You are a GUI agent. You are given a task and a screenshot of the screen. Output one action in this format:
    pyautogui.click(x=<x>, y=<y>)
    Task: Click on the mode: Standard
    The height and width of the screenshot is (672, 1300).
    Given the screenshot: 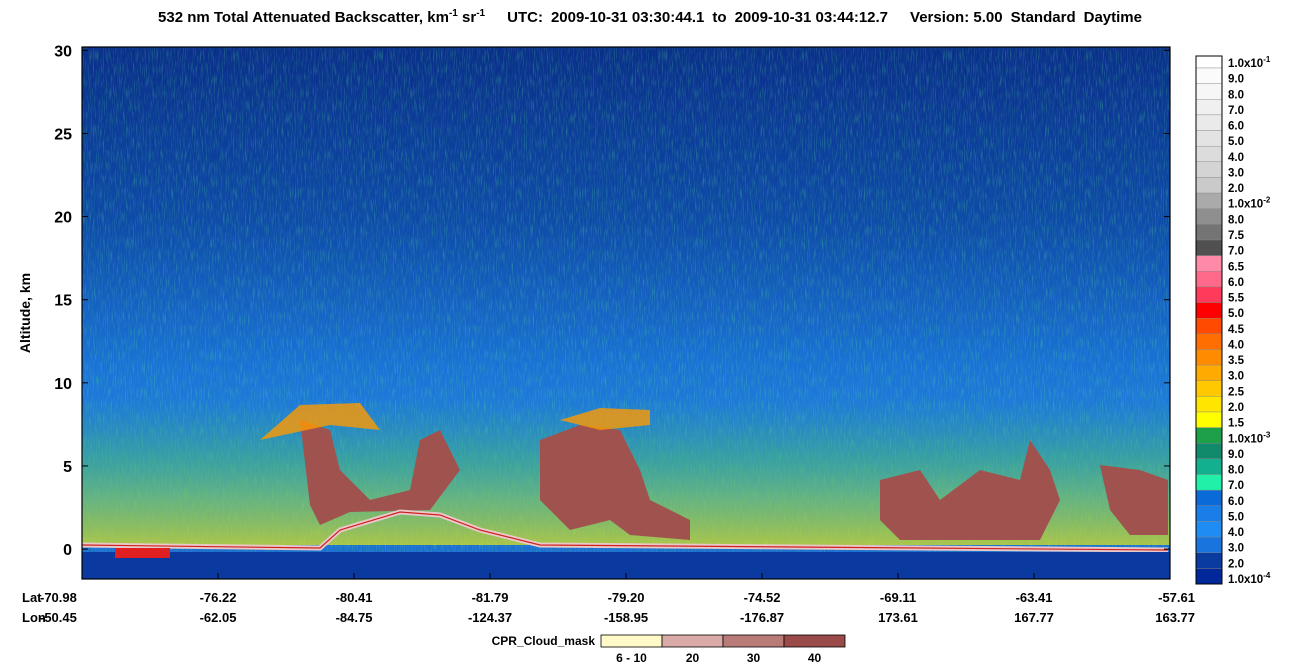 What is the action you would take?
    pyautogui.click(x=1043, y=17)
    